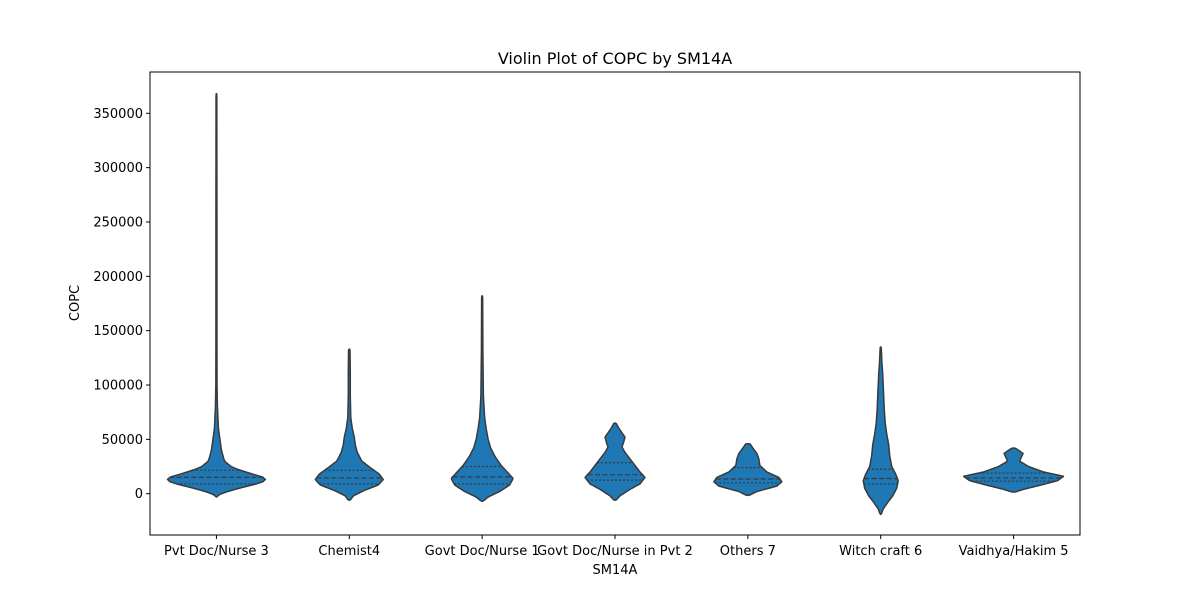 This screenshot has width=1200, height=600. What do you see at coordinates (122, 440) in the screenshot?
I see `y-tick-label: 50000` at bounding box center [122, 440].